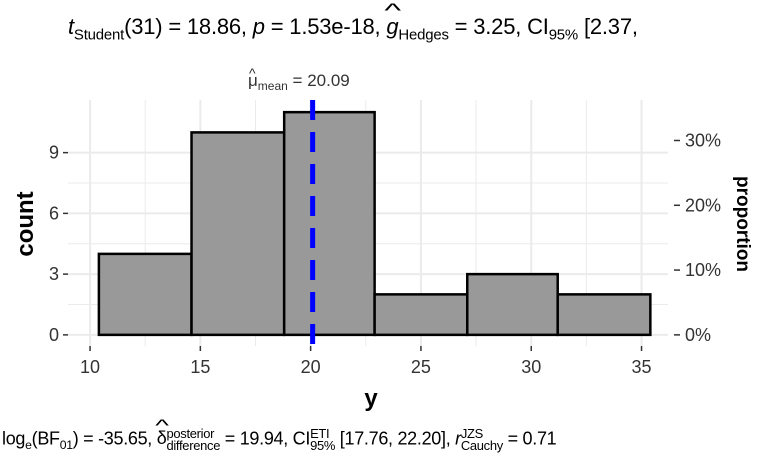 The width and height of the screenshot is (768, 474). Describe the element at coordinates (58, 244) in the screenshot. I see `y-axis-ticks: 0 3 6 9` at that location.